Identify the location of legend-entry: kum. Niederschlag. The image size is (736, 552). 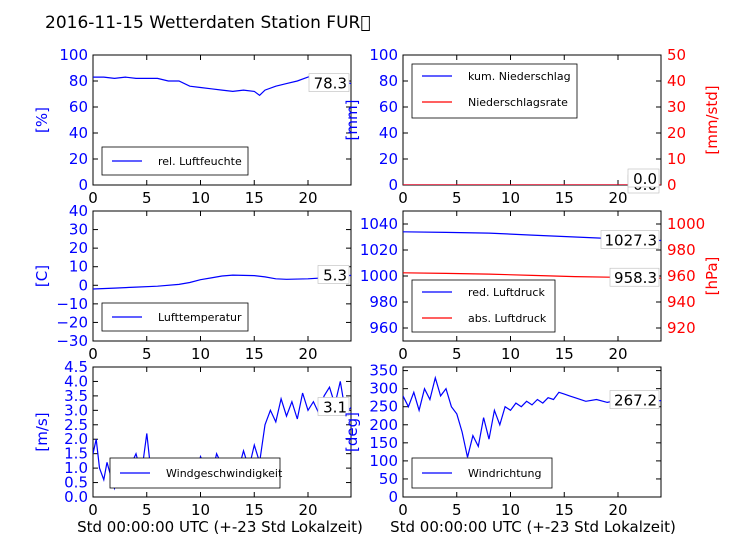
(519, 76).